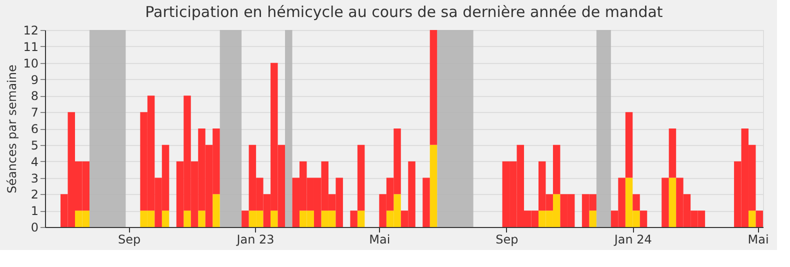 This screenshot has height=267, width=790. Describe the element at coordinates (34, 161) in the screenshot. I see `y-tick-label: 4` at that location.